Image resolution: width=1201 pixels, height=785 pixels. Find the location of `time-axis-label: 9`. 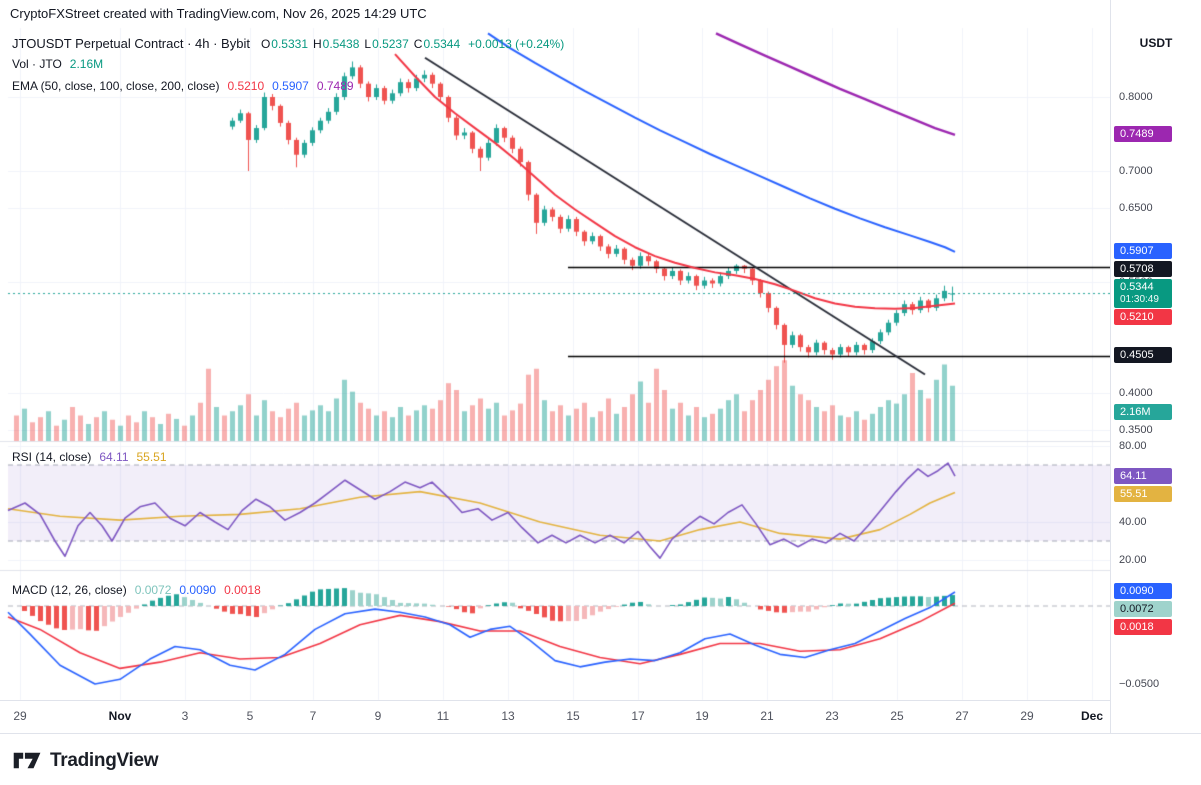

time-axis-label: 9 is located at coordinates (378, 716).